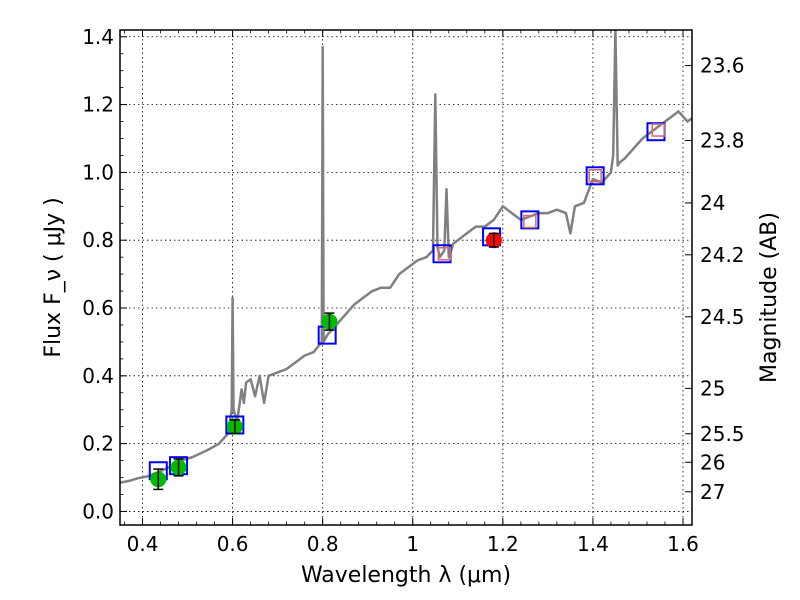 Image resolution: width=800 pixels, height=600 pixels. I want to click on x-tick-label: 1.2, so click(503, 544).